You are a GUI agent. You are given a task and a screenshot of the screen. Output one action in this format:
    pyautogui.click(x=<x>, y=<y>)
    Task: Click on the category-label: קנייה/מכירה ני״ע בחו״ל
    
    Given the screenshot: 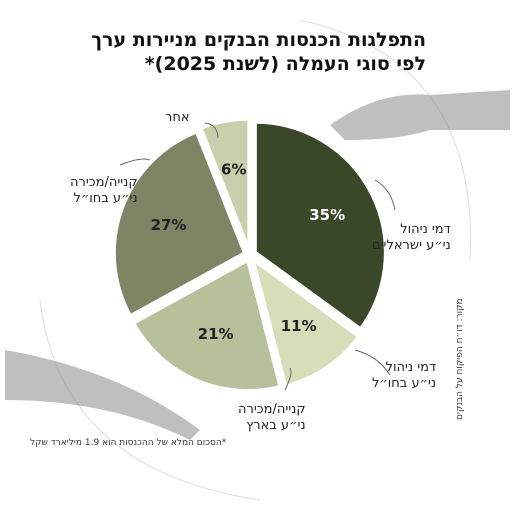 What is the action you would take?
    pyautogui.click(x=104, y=190)
    